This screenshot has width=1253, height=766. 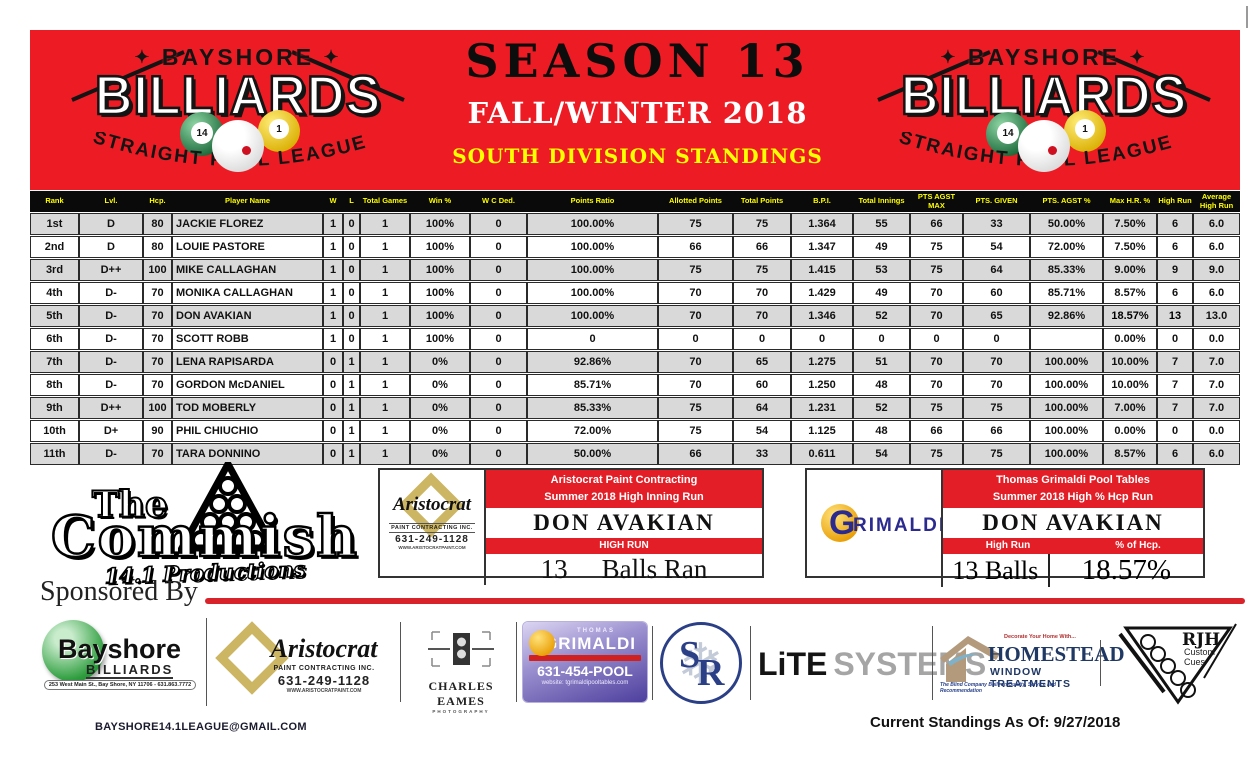 What do you see at coordinates (822, 385) in the screenshot?
I see `table-cell: 1.250` at bounding box center [822, 385].